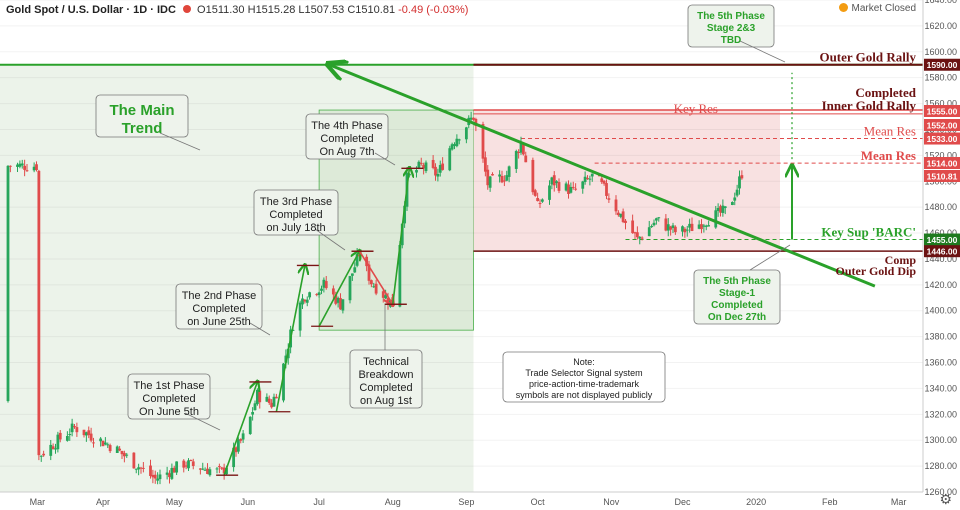 This screenshot has height=510, width=960. I want to click on change-value: -0.49 (-0.03%), so click(433, 10).